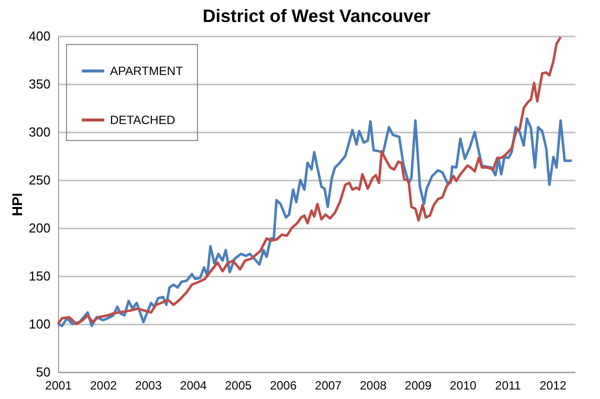 The height and width of the screenshot is (399, 600). I want to click on y-axis-title: HPI, so click(16, 204).